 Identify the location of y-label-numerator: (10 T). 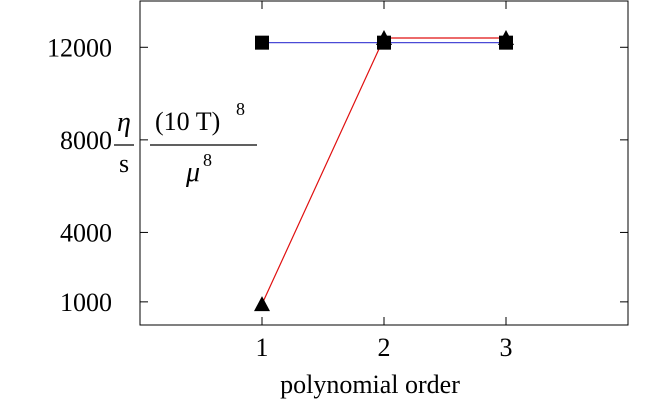
(187, 121).